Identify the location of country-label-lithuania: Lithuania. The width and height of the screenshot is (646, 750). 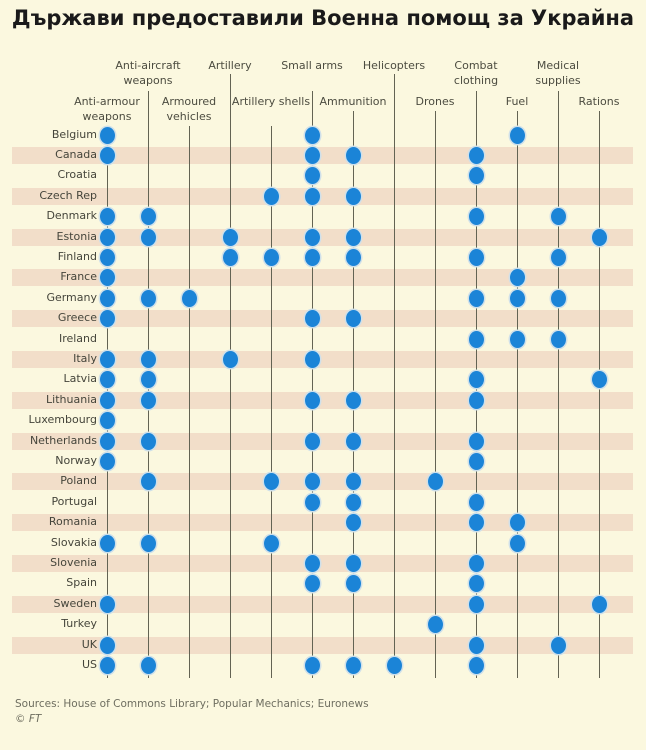
(71, 399).